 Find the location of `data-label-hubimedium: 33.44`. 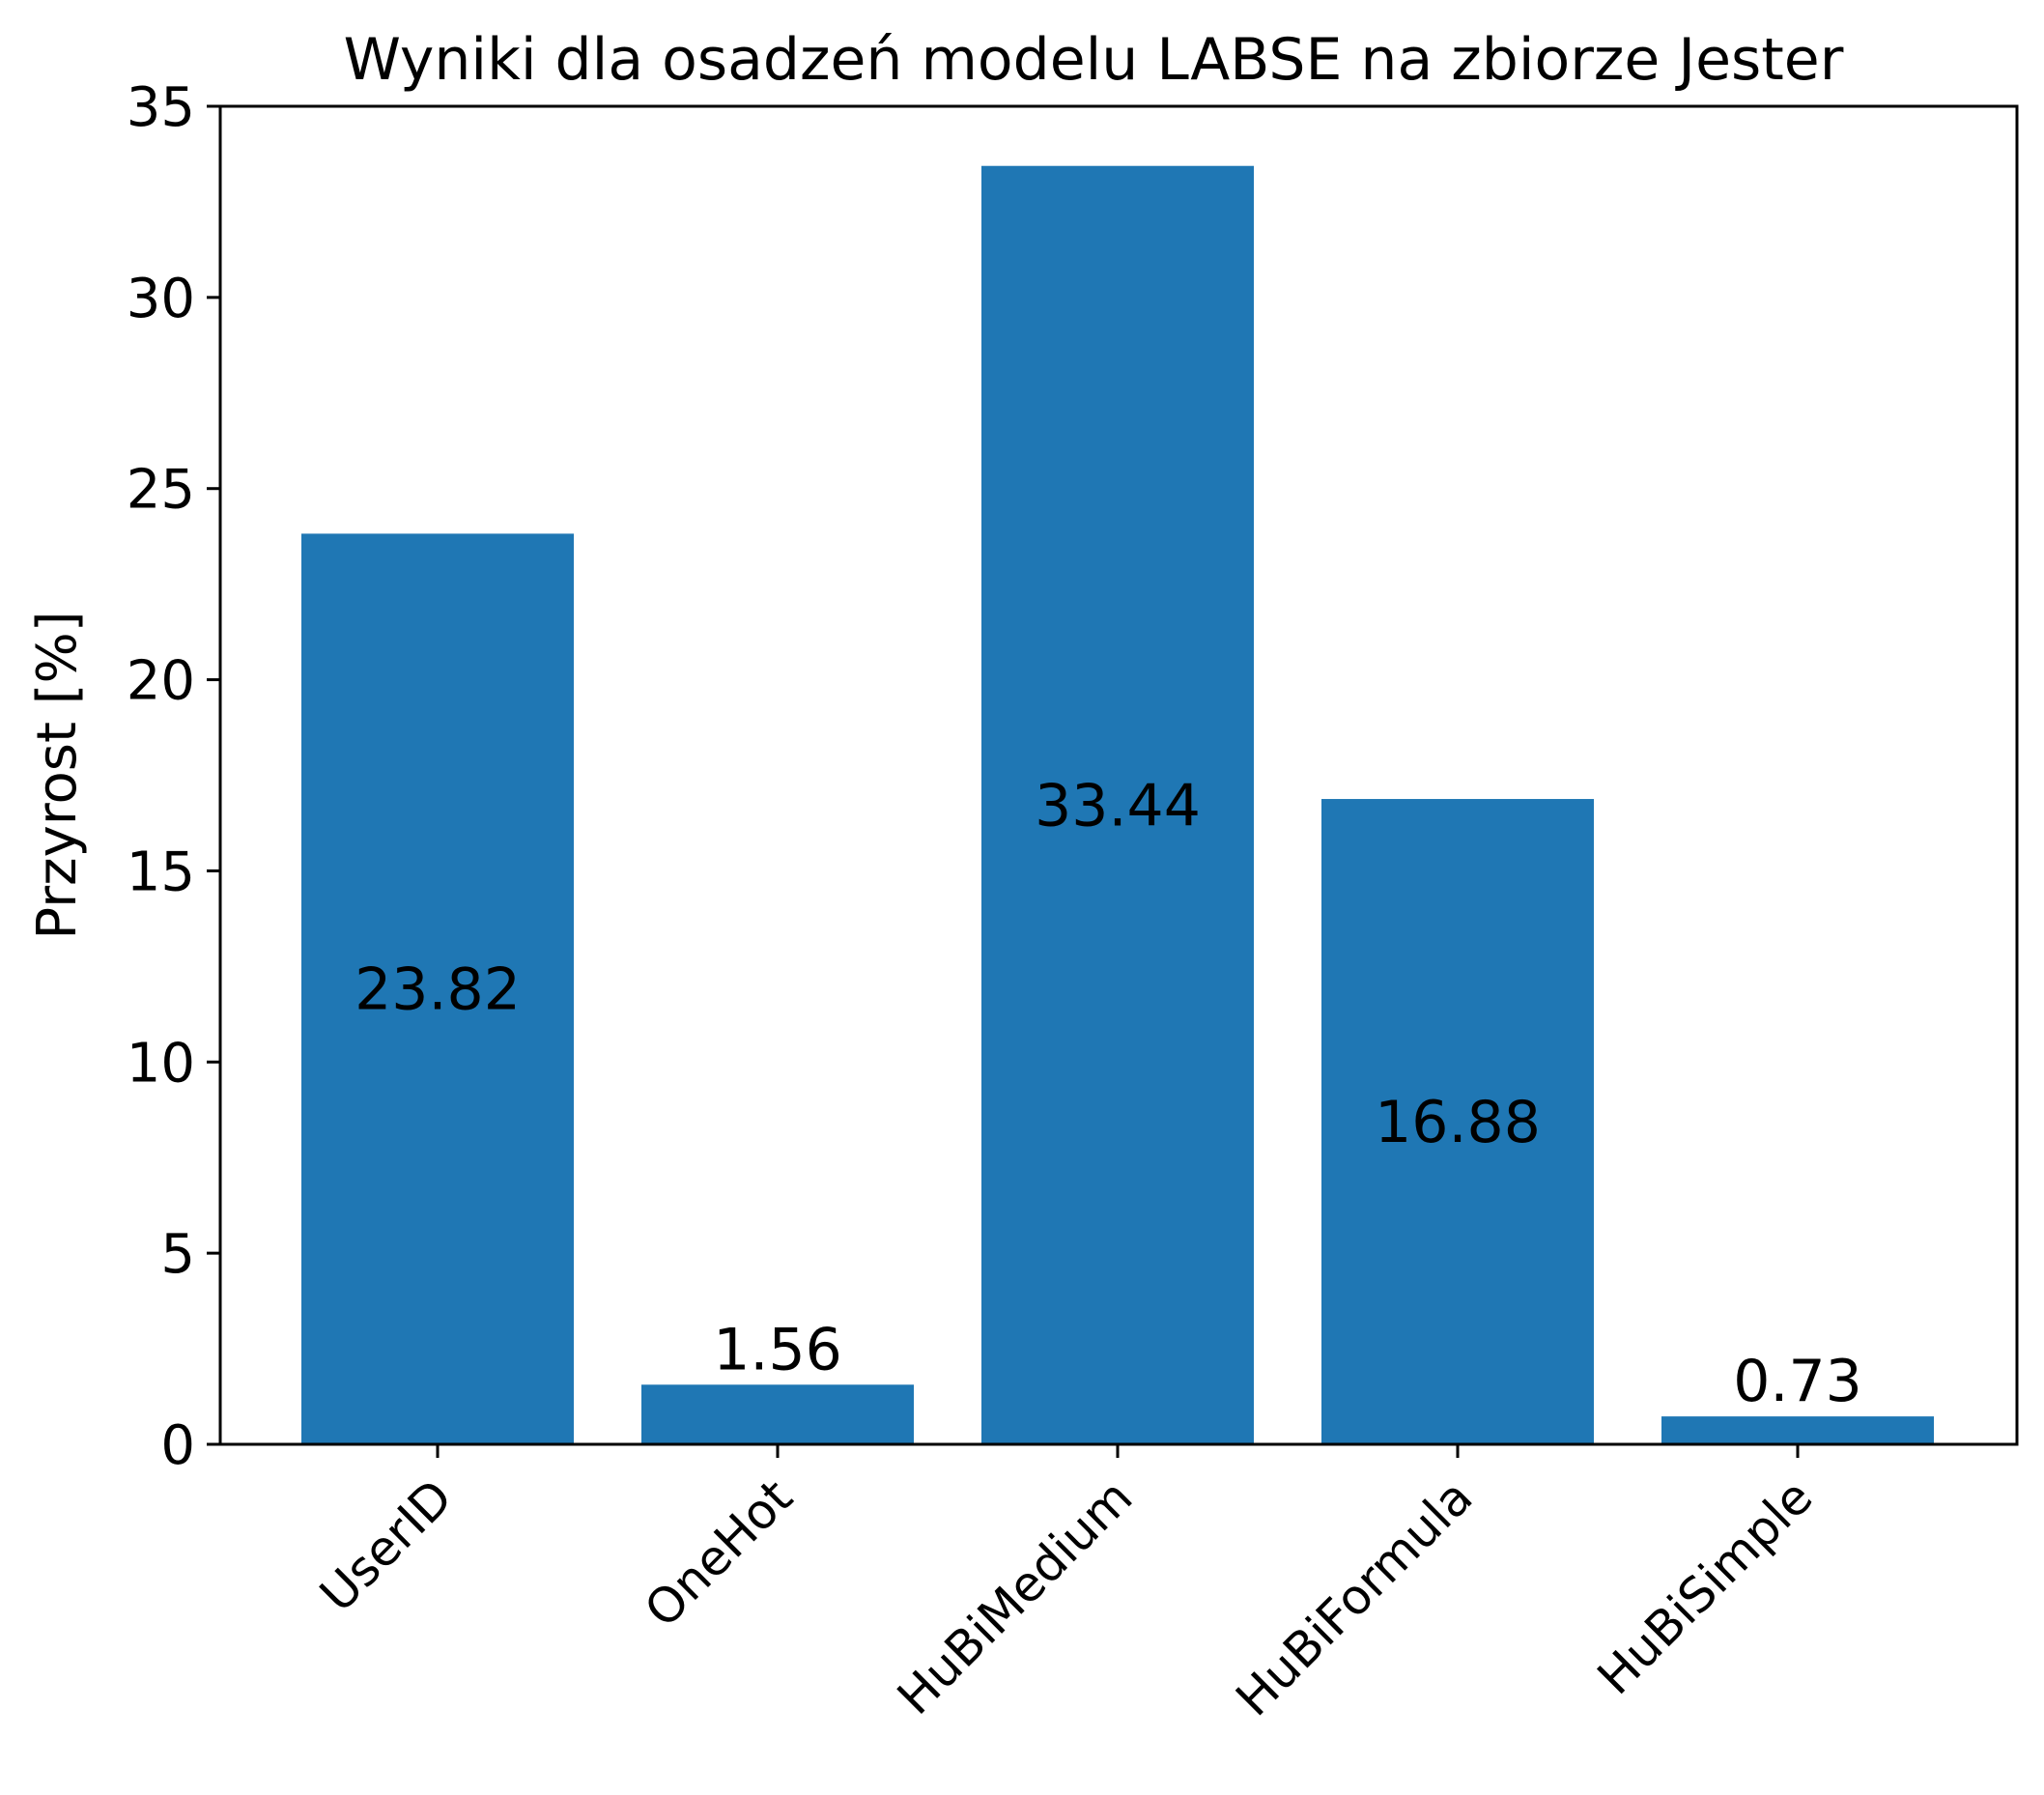

data-label-hubimedium: 33.44 is located at coordinates (1118, 806).